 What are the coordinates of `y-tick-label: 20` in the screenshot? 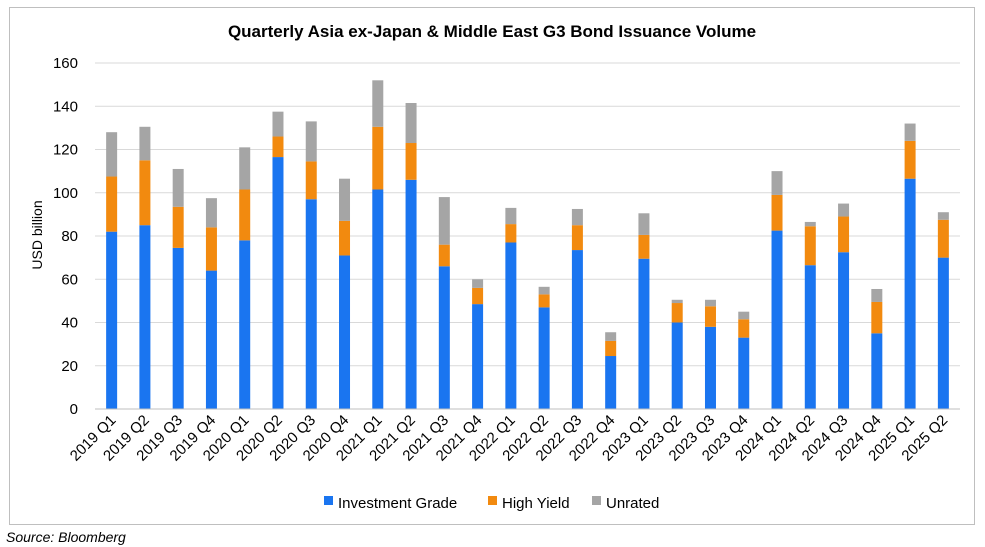 It's located at (69, 366).